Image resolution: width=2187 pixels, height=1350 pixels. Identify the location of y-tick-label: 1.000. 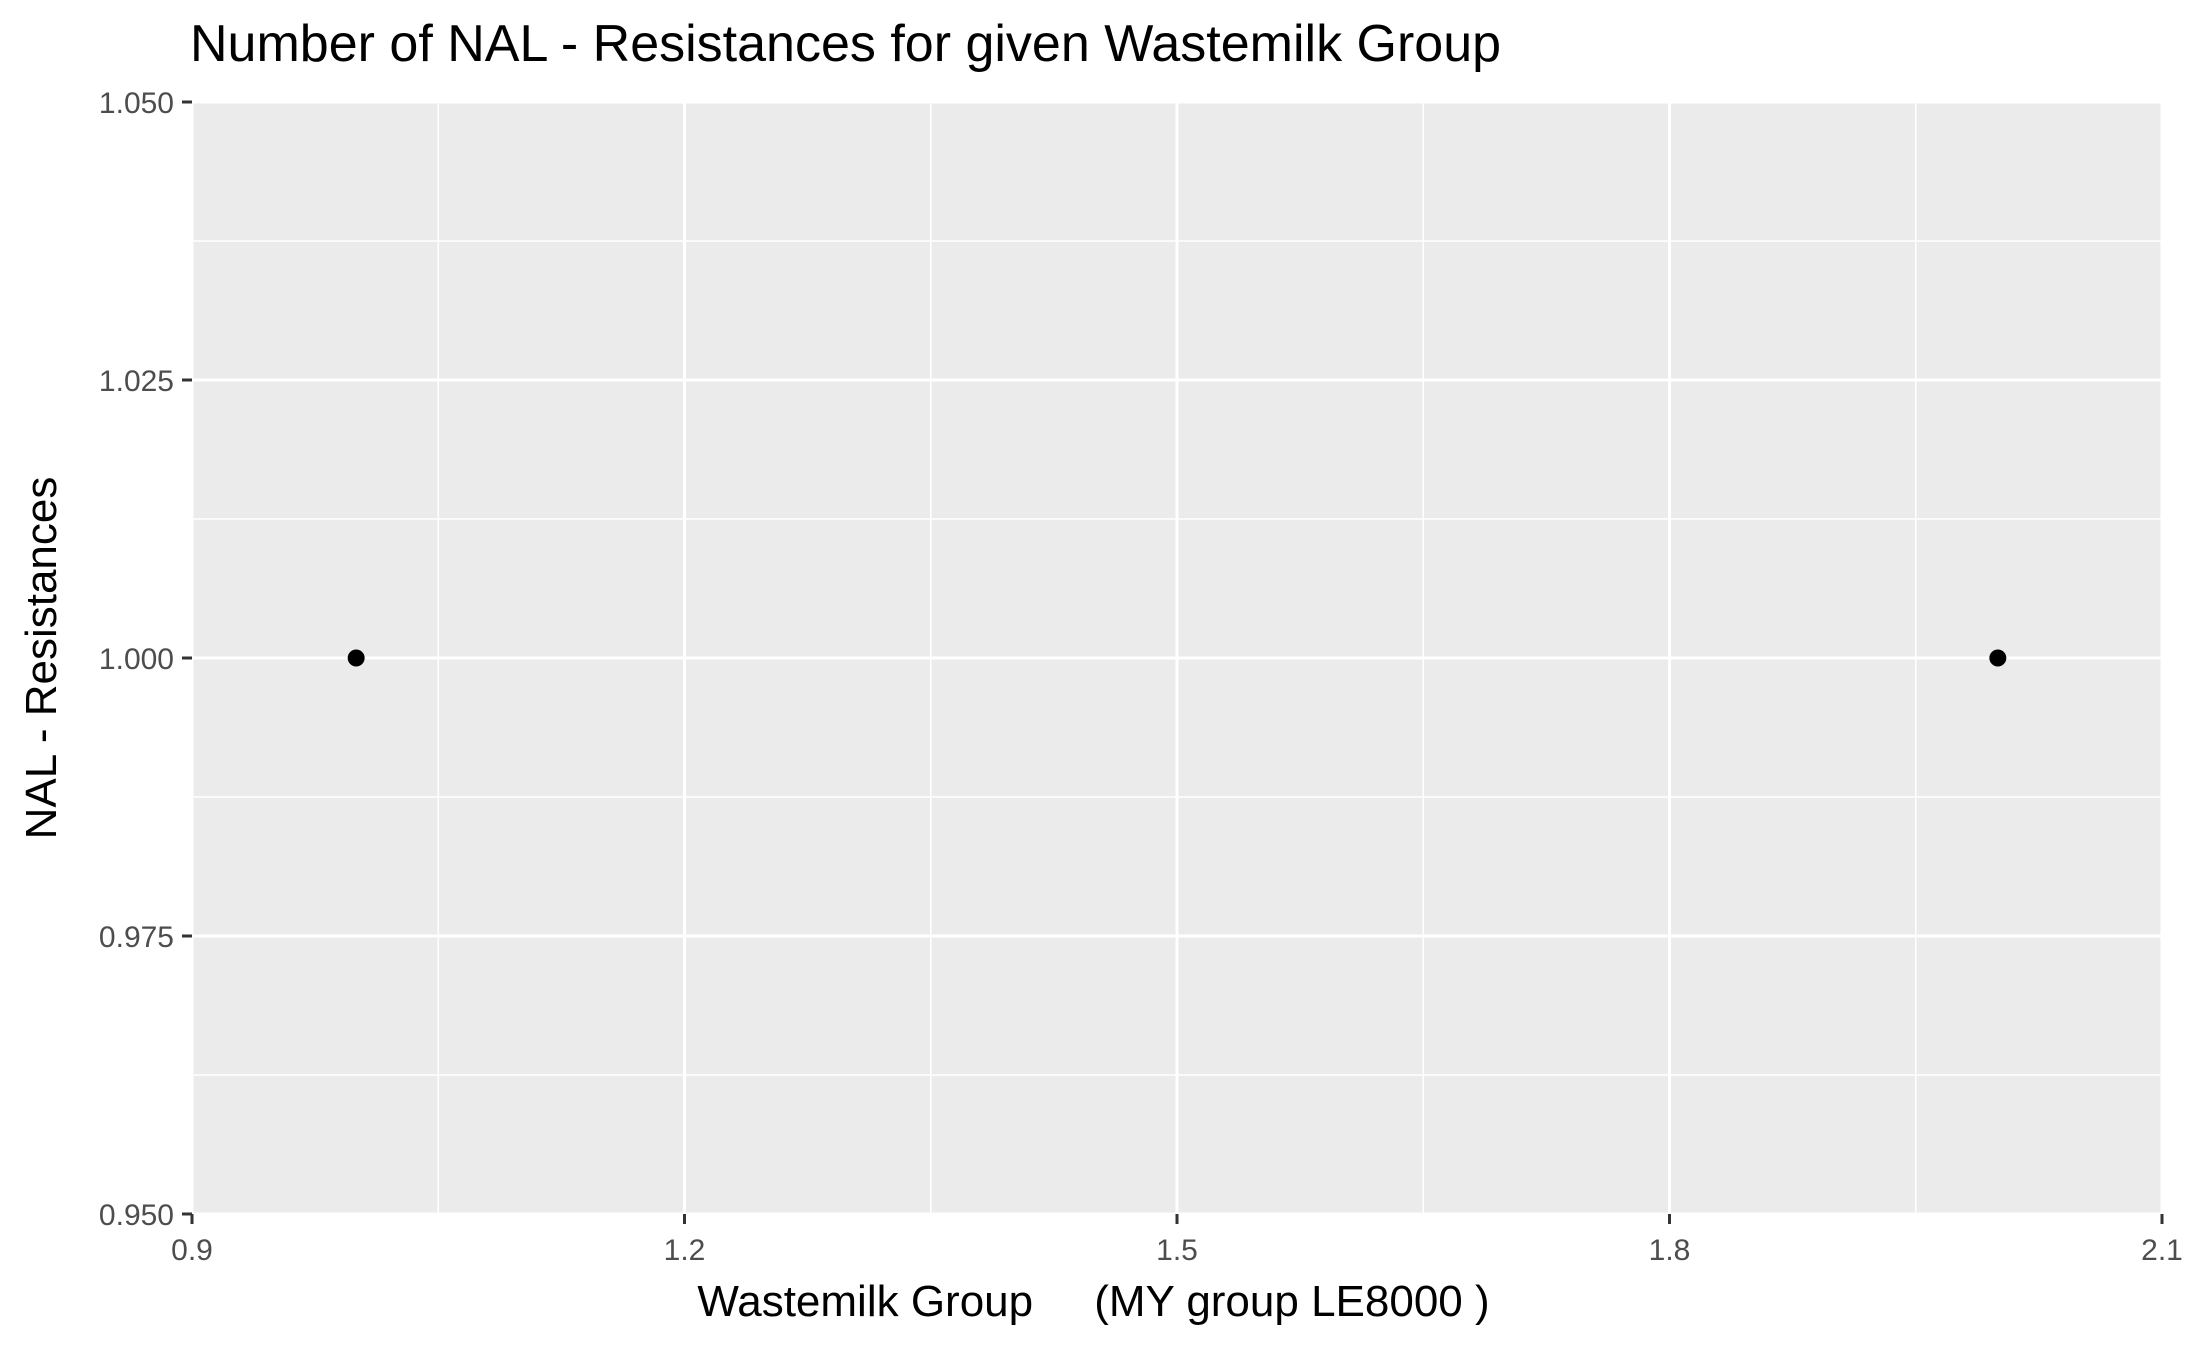
(136, 659).